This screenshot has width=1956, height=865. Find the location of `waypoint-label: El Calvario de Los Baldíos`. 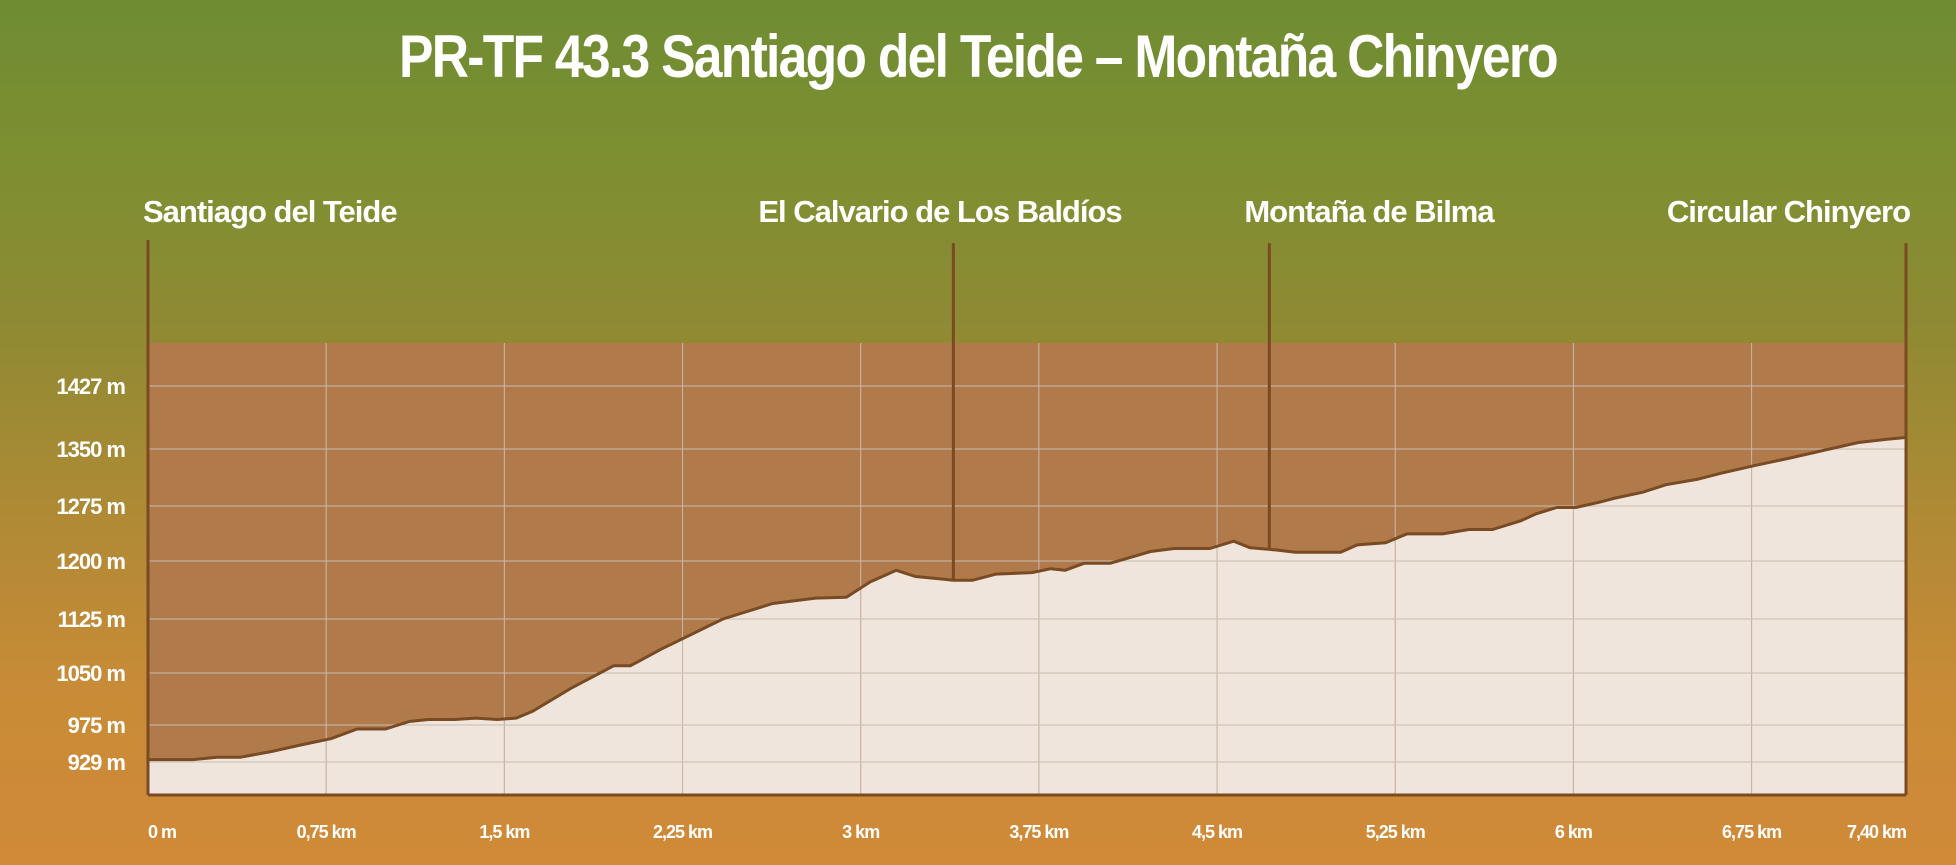

waypoint-label: El Calvario de Los Baldíos is located at coordinates (939, 211).